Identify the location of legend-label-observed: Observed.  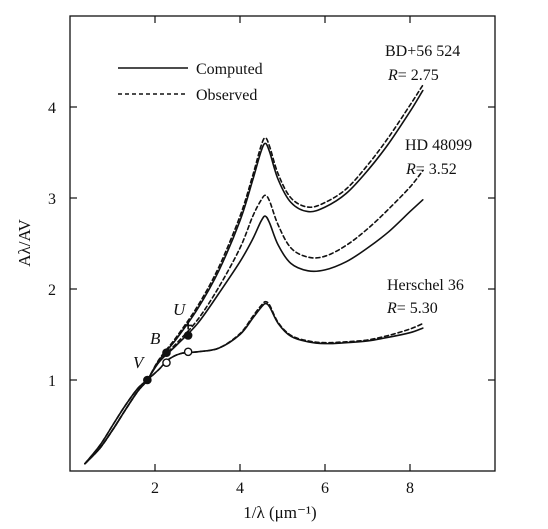
(226, 95).